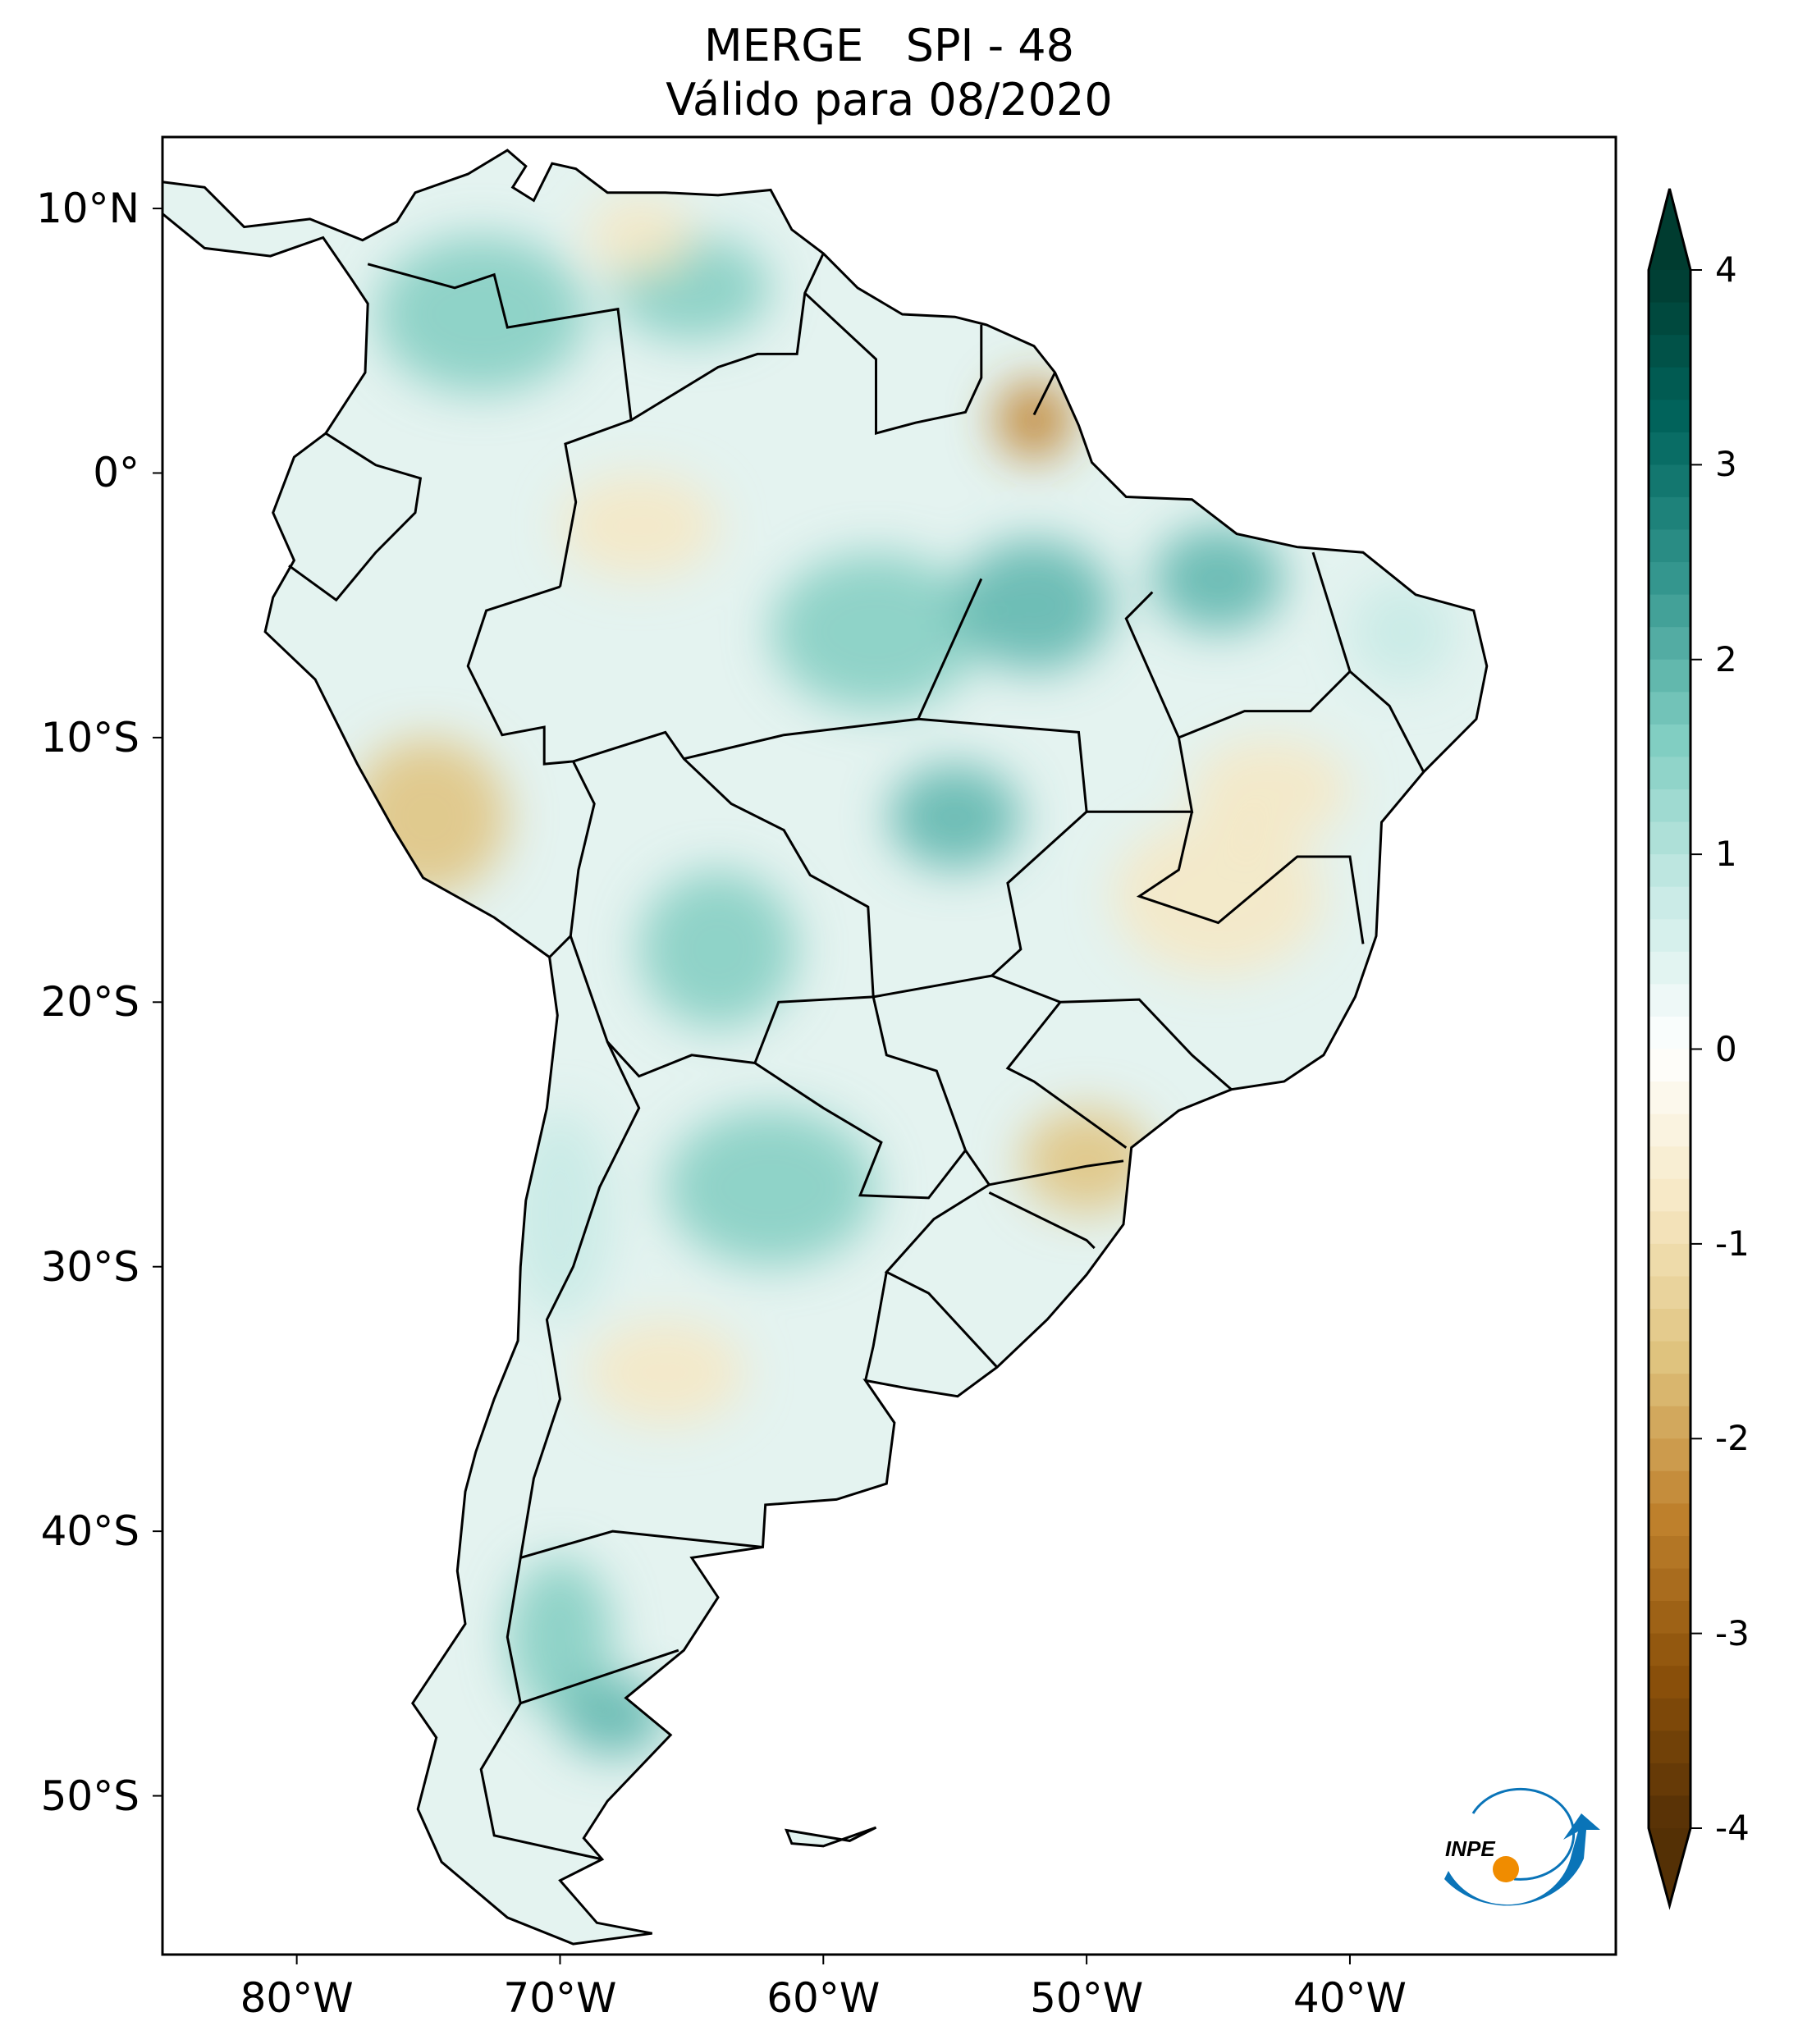 This screenshot has height=2044, width=1798. I want to click on lat-tick-label: 0°, so click(116, 473).